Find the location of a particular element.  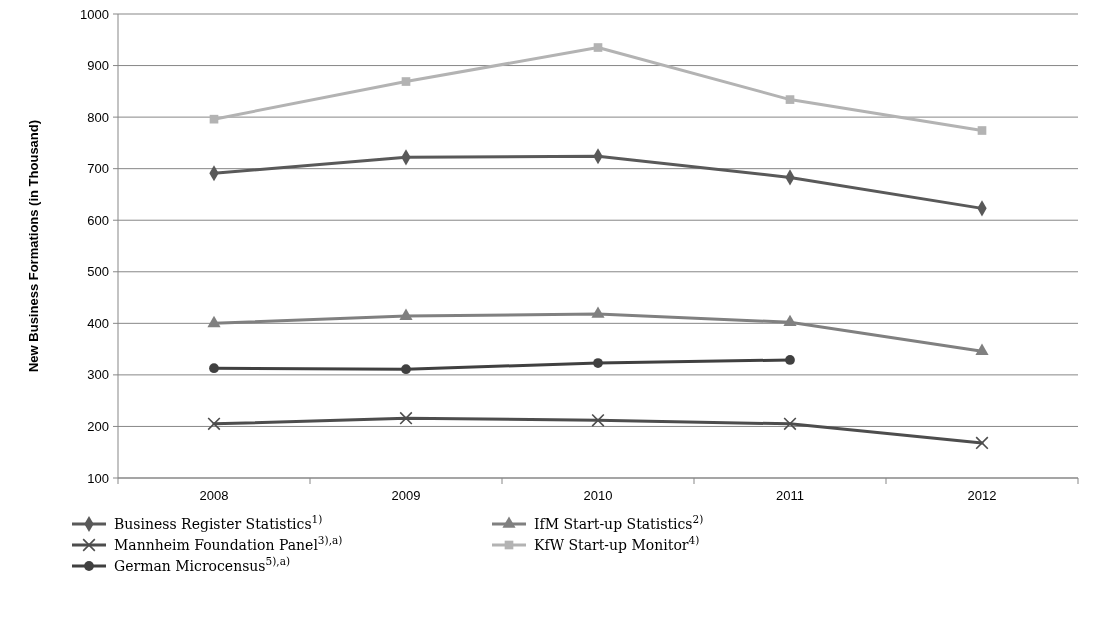

x-tick-label: 2010 is located at coordinates (598, 495).